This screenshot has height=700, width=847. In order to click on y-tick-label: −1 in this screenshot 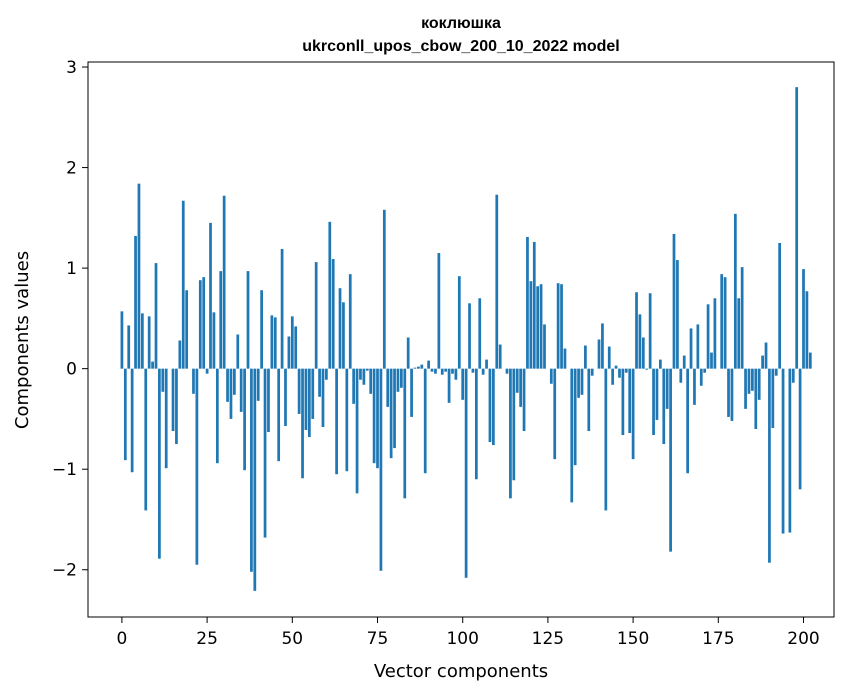, I will do `click(64, 470)`.